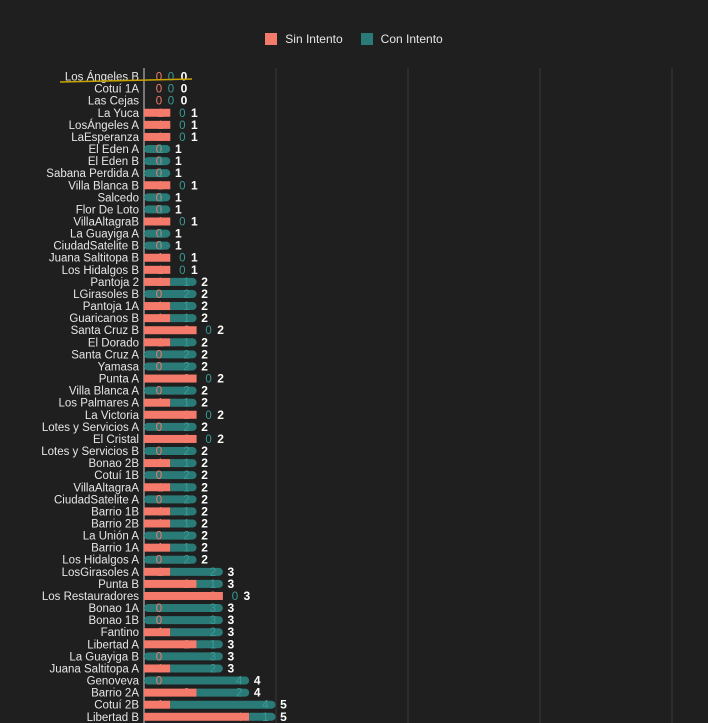  I want to click on category-label: Libertad A, so click(113, 645).